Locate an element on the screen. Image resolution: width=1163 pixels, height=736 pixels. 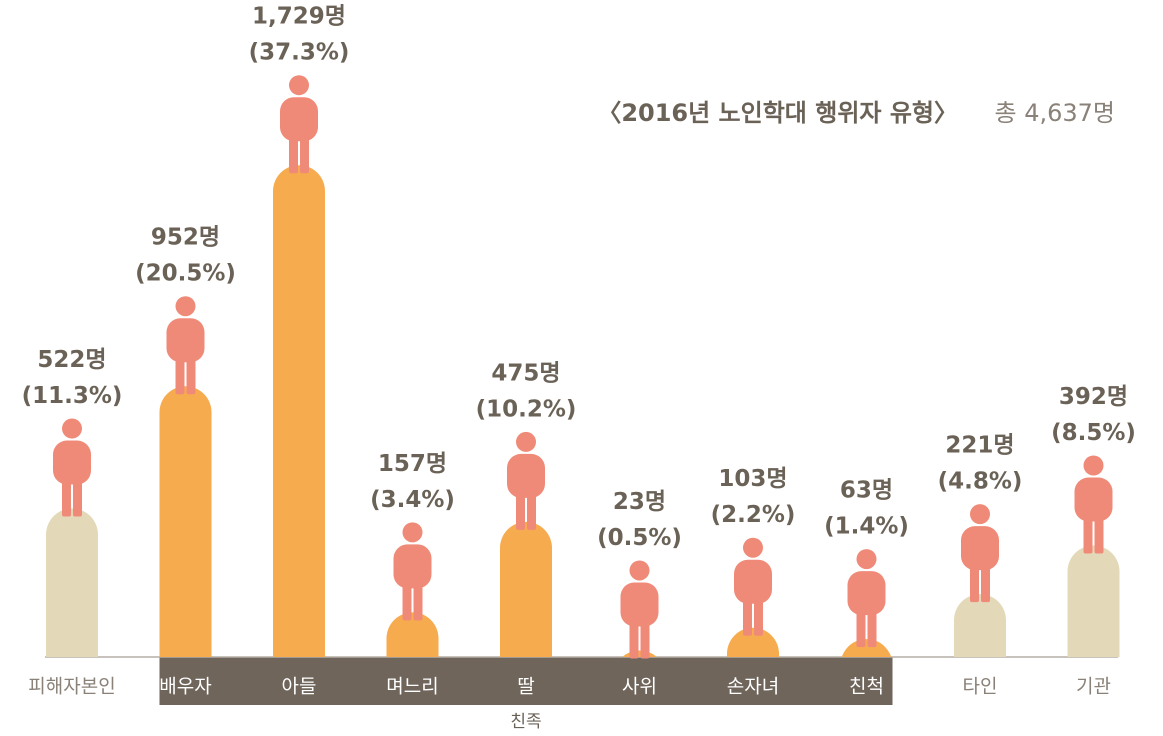
value-label: 392명 is located at coordinates (1093, 397).